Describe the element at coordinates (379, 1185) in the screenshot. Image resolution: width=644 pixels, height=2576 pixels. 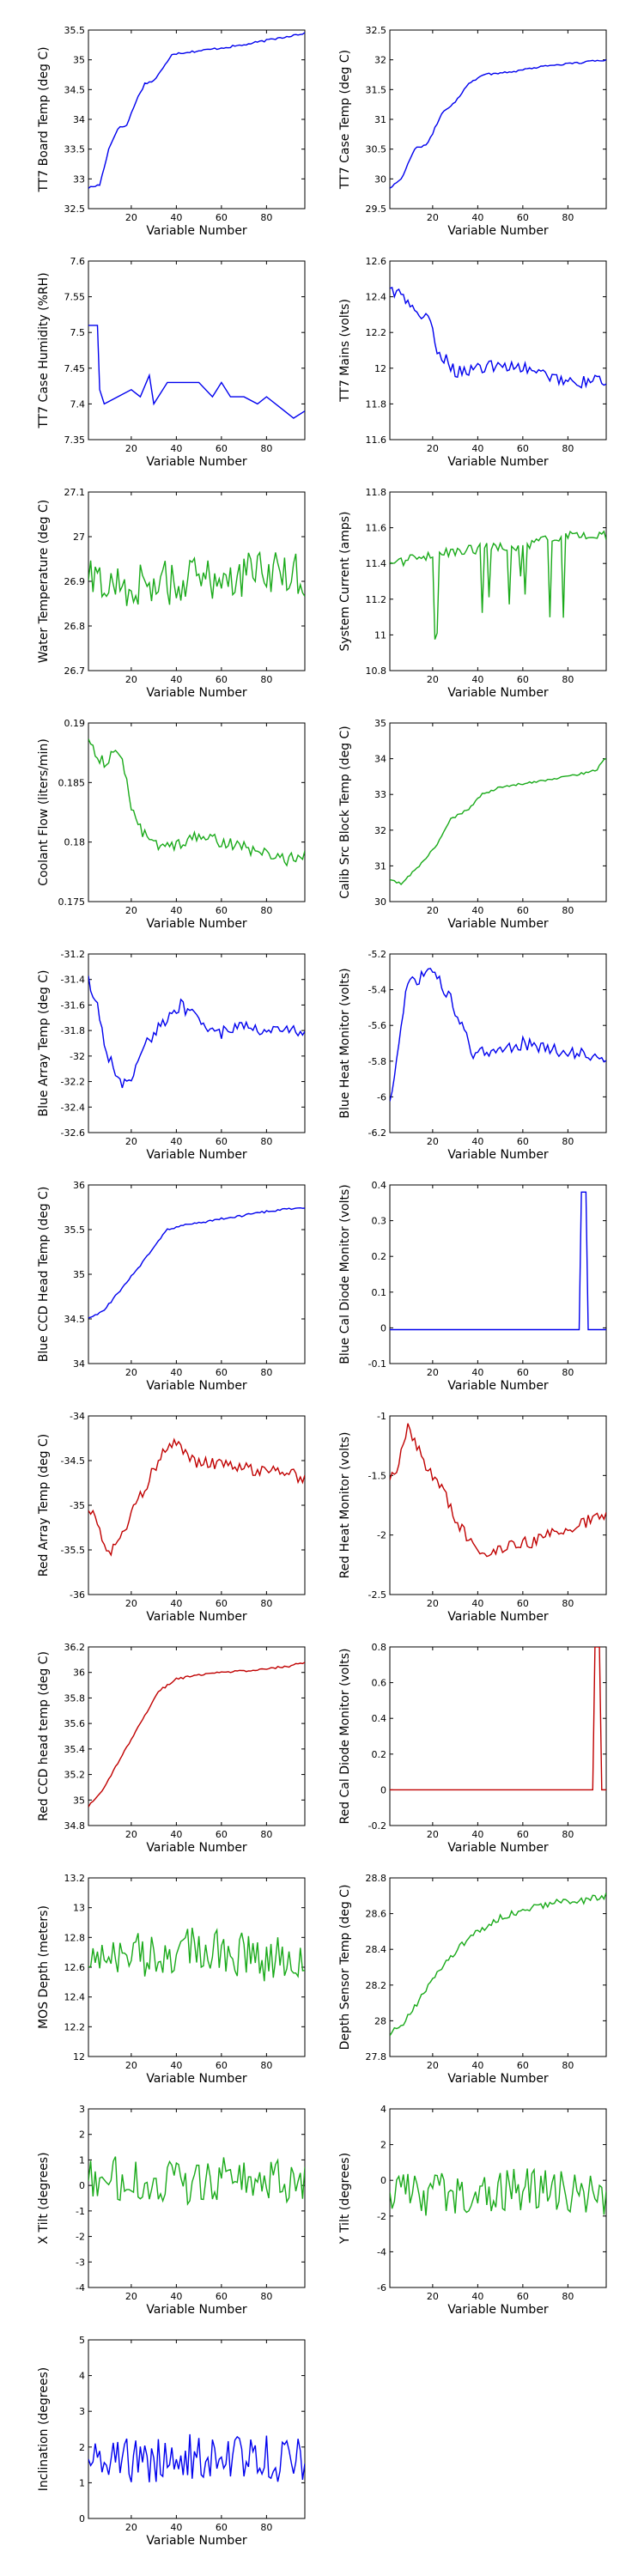
I see `y-tick-label: 0.4` at that location.